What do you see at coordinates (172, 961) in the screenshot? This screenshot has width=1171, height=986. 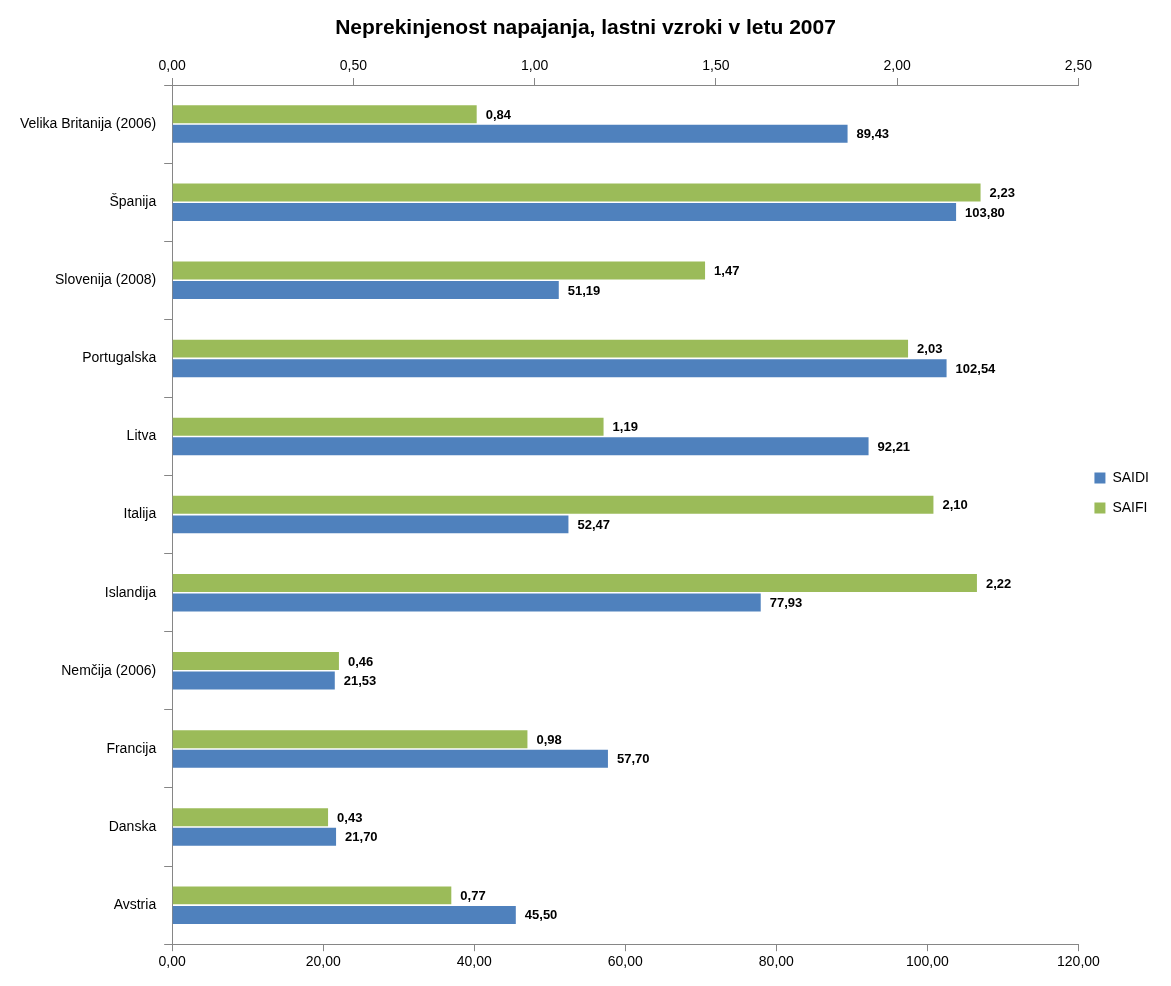 I see `x-tick-label: 0,00` at bounding box center [172, 961].